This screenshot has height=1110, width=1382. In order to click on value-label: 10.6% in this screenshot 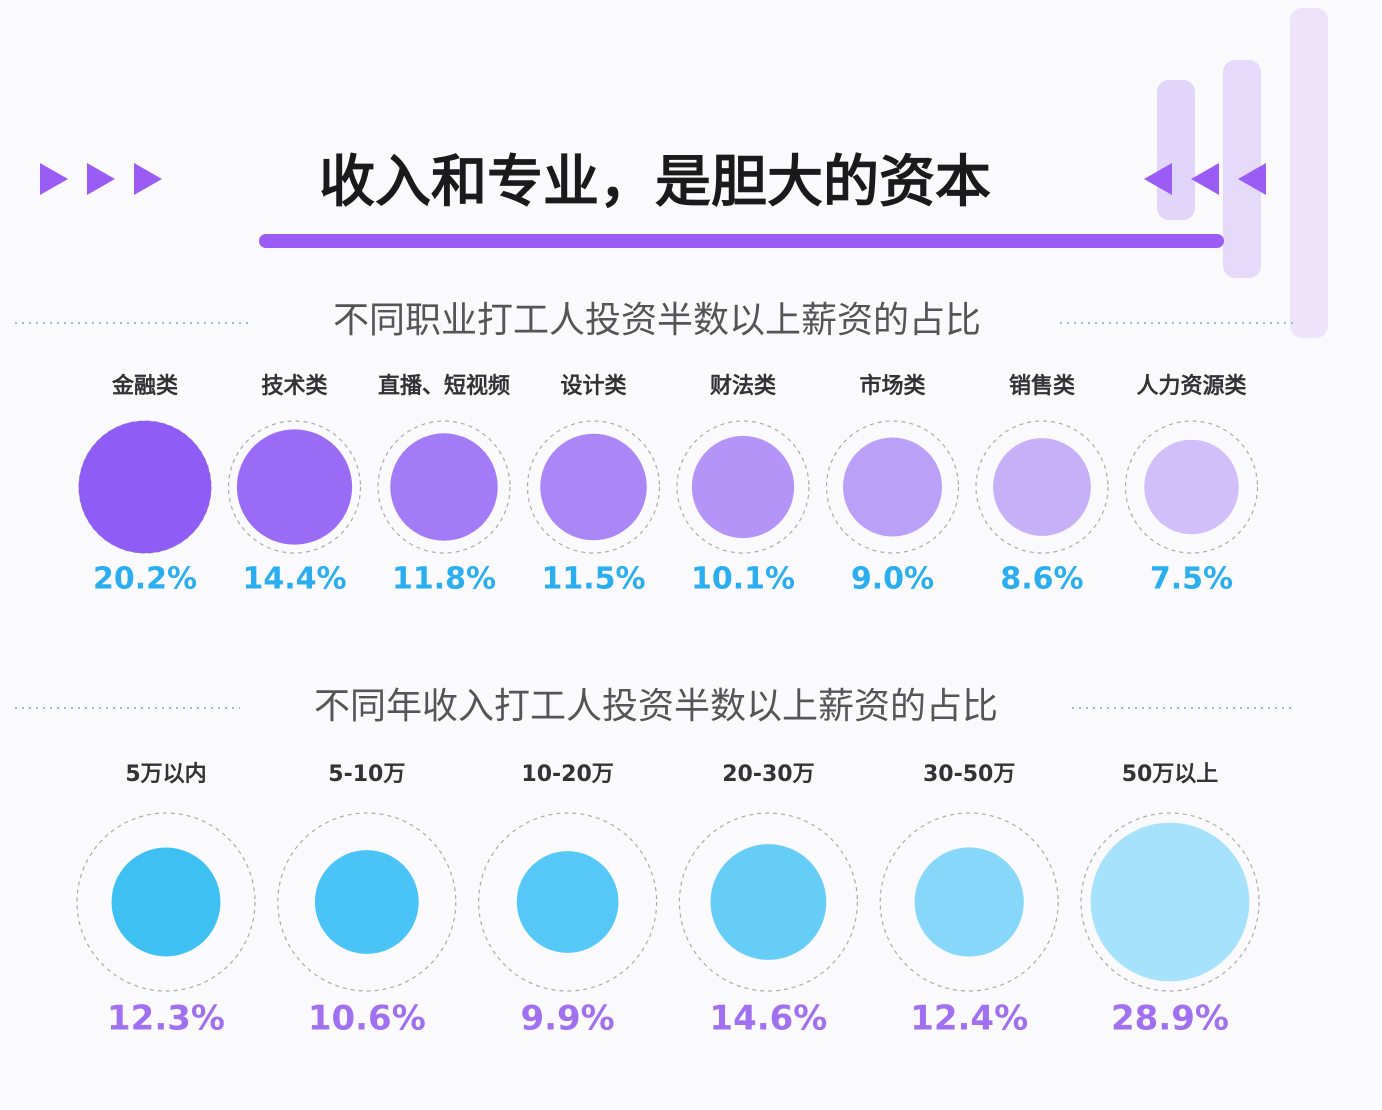, I will do `click(367, 1019)`.